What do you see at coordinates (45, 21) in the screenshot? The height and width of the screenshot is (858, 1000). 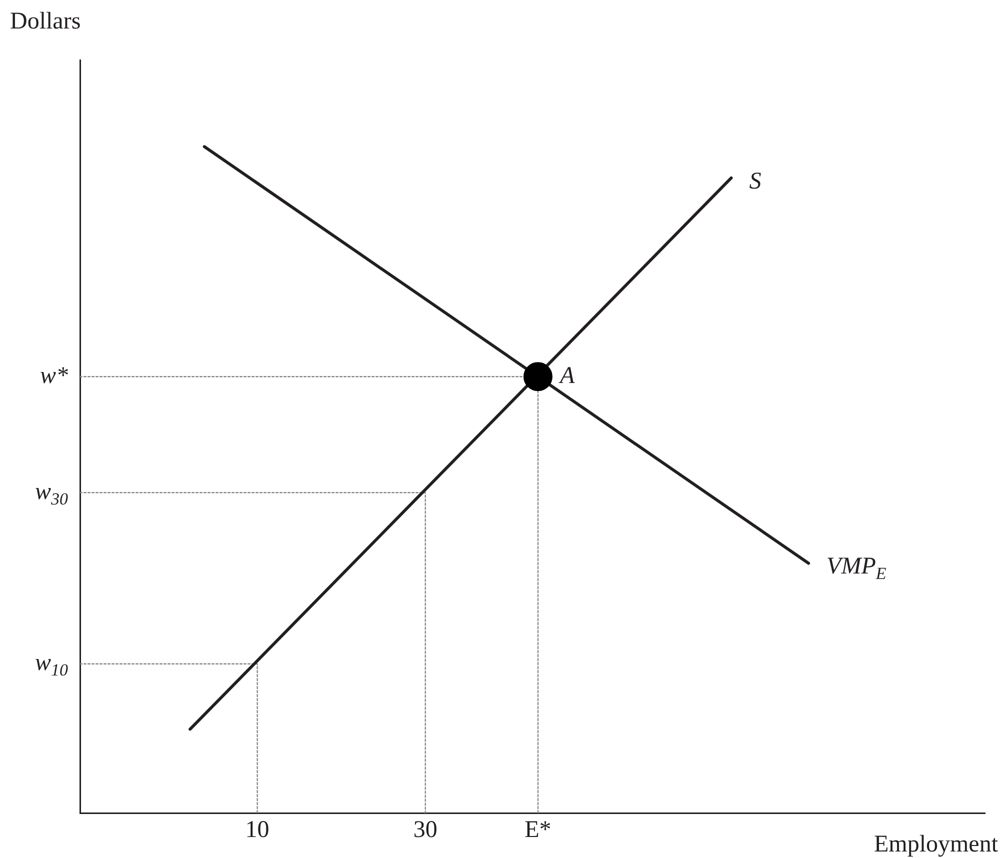 I see `y-axis-title: Dollars` at bounding box center [45, 21].